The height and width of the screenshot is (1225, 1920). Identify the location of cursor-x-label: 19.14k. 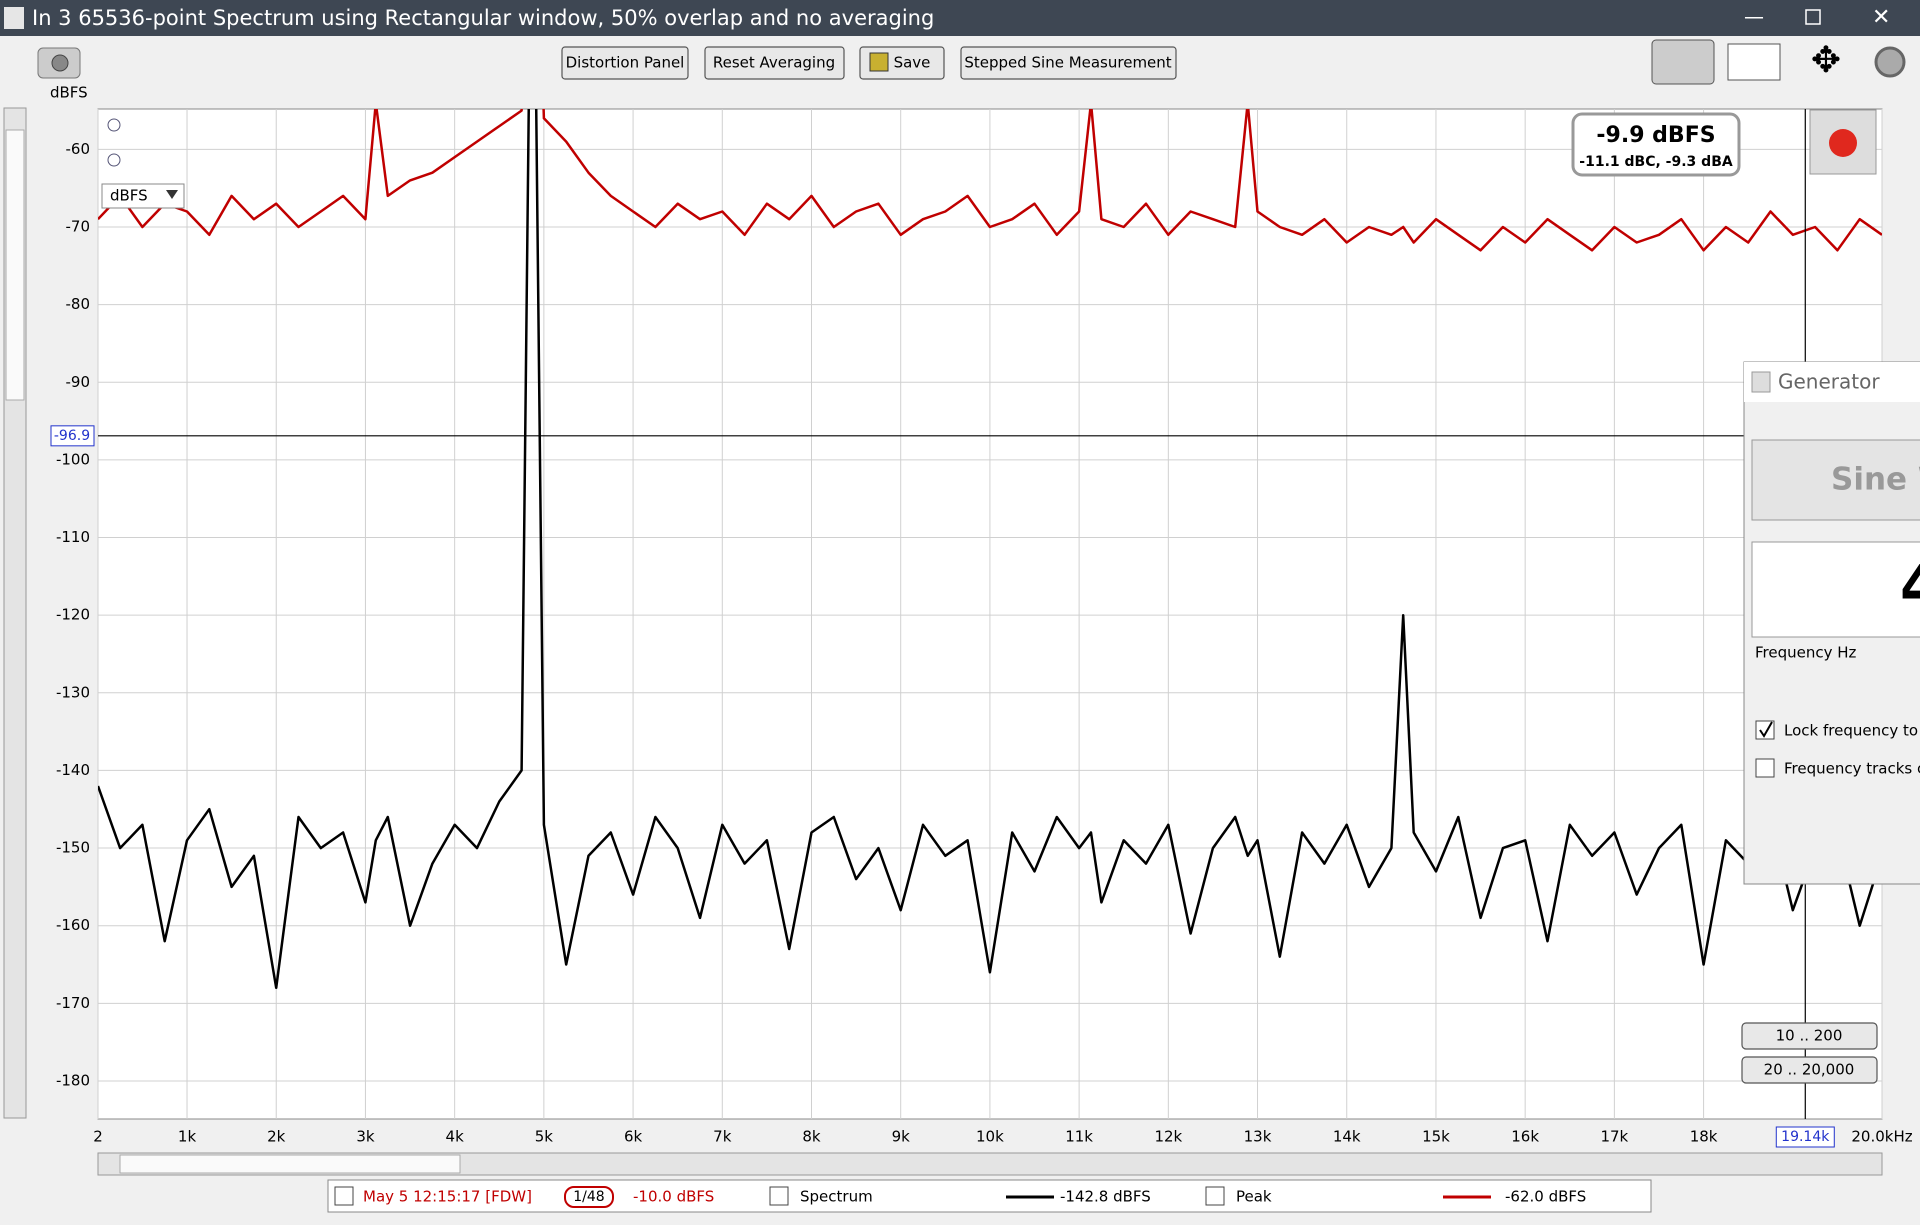
(1805, 1137).